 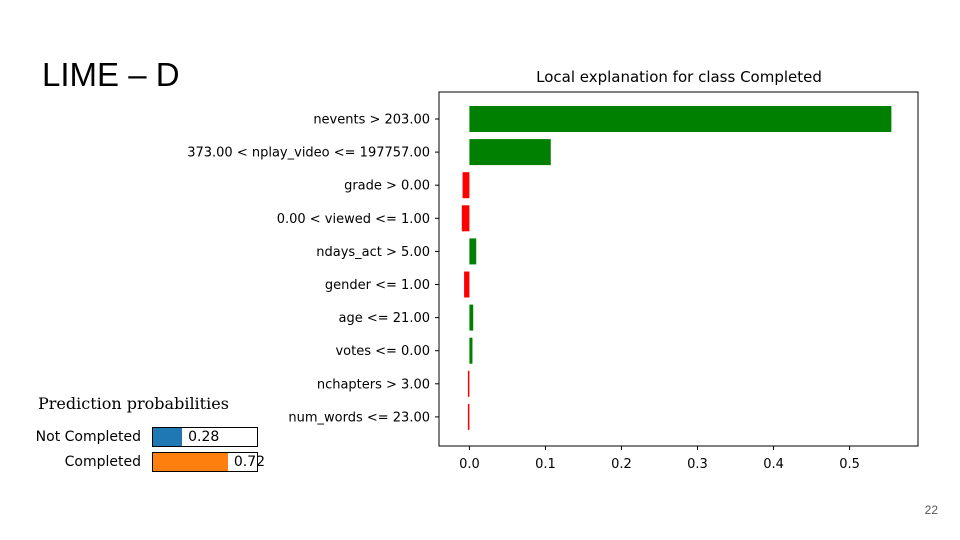 I want to click on prediction-row: Not Completed 0.28, so click(x=130, y=437).